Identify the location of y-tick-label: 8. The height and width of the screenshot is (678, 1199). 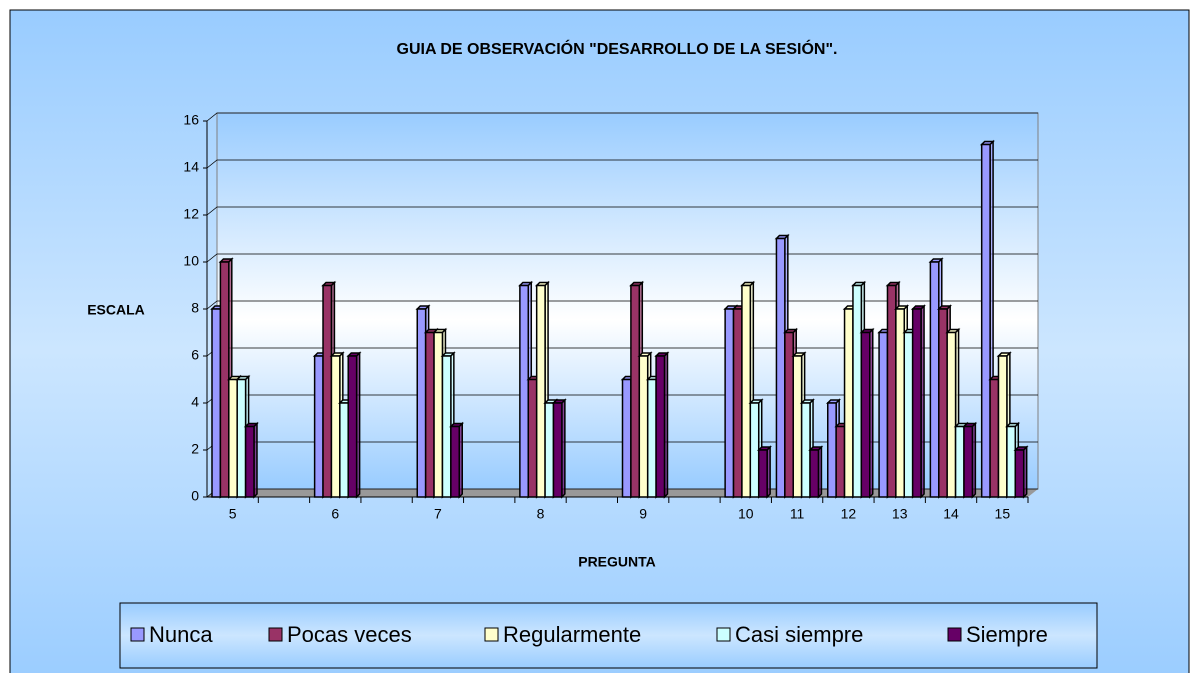
(195, 308).